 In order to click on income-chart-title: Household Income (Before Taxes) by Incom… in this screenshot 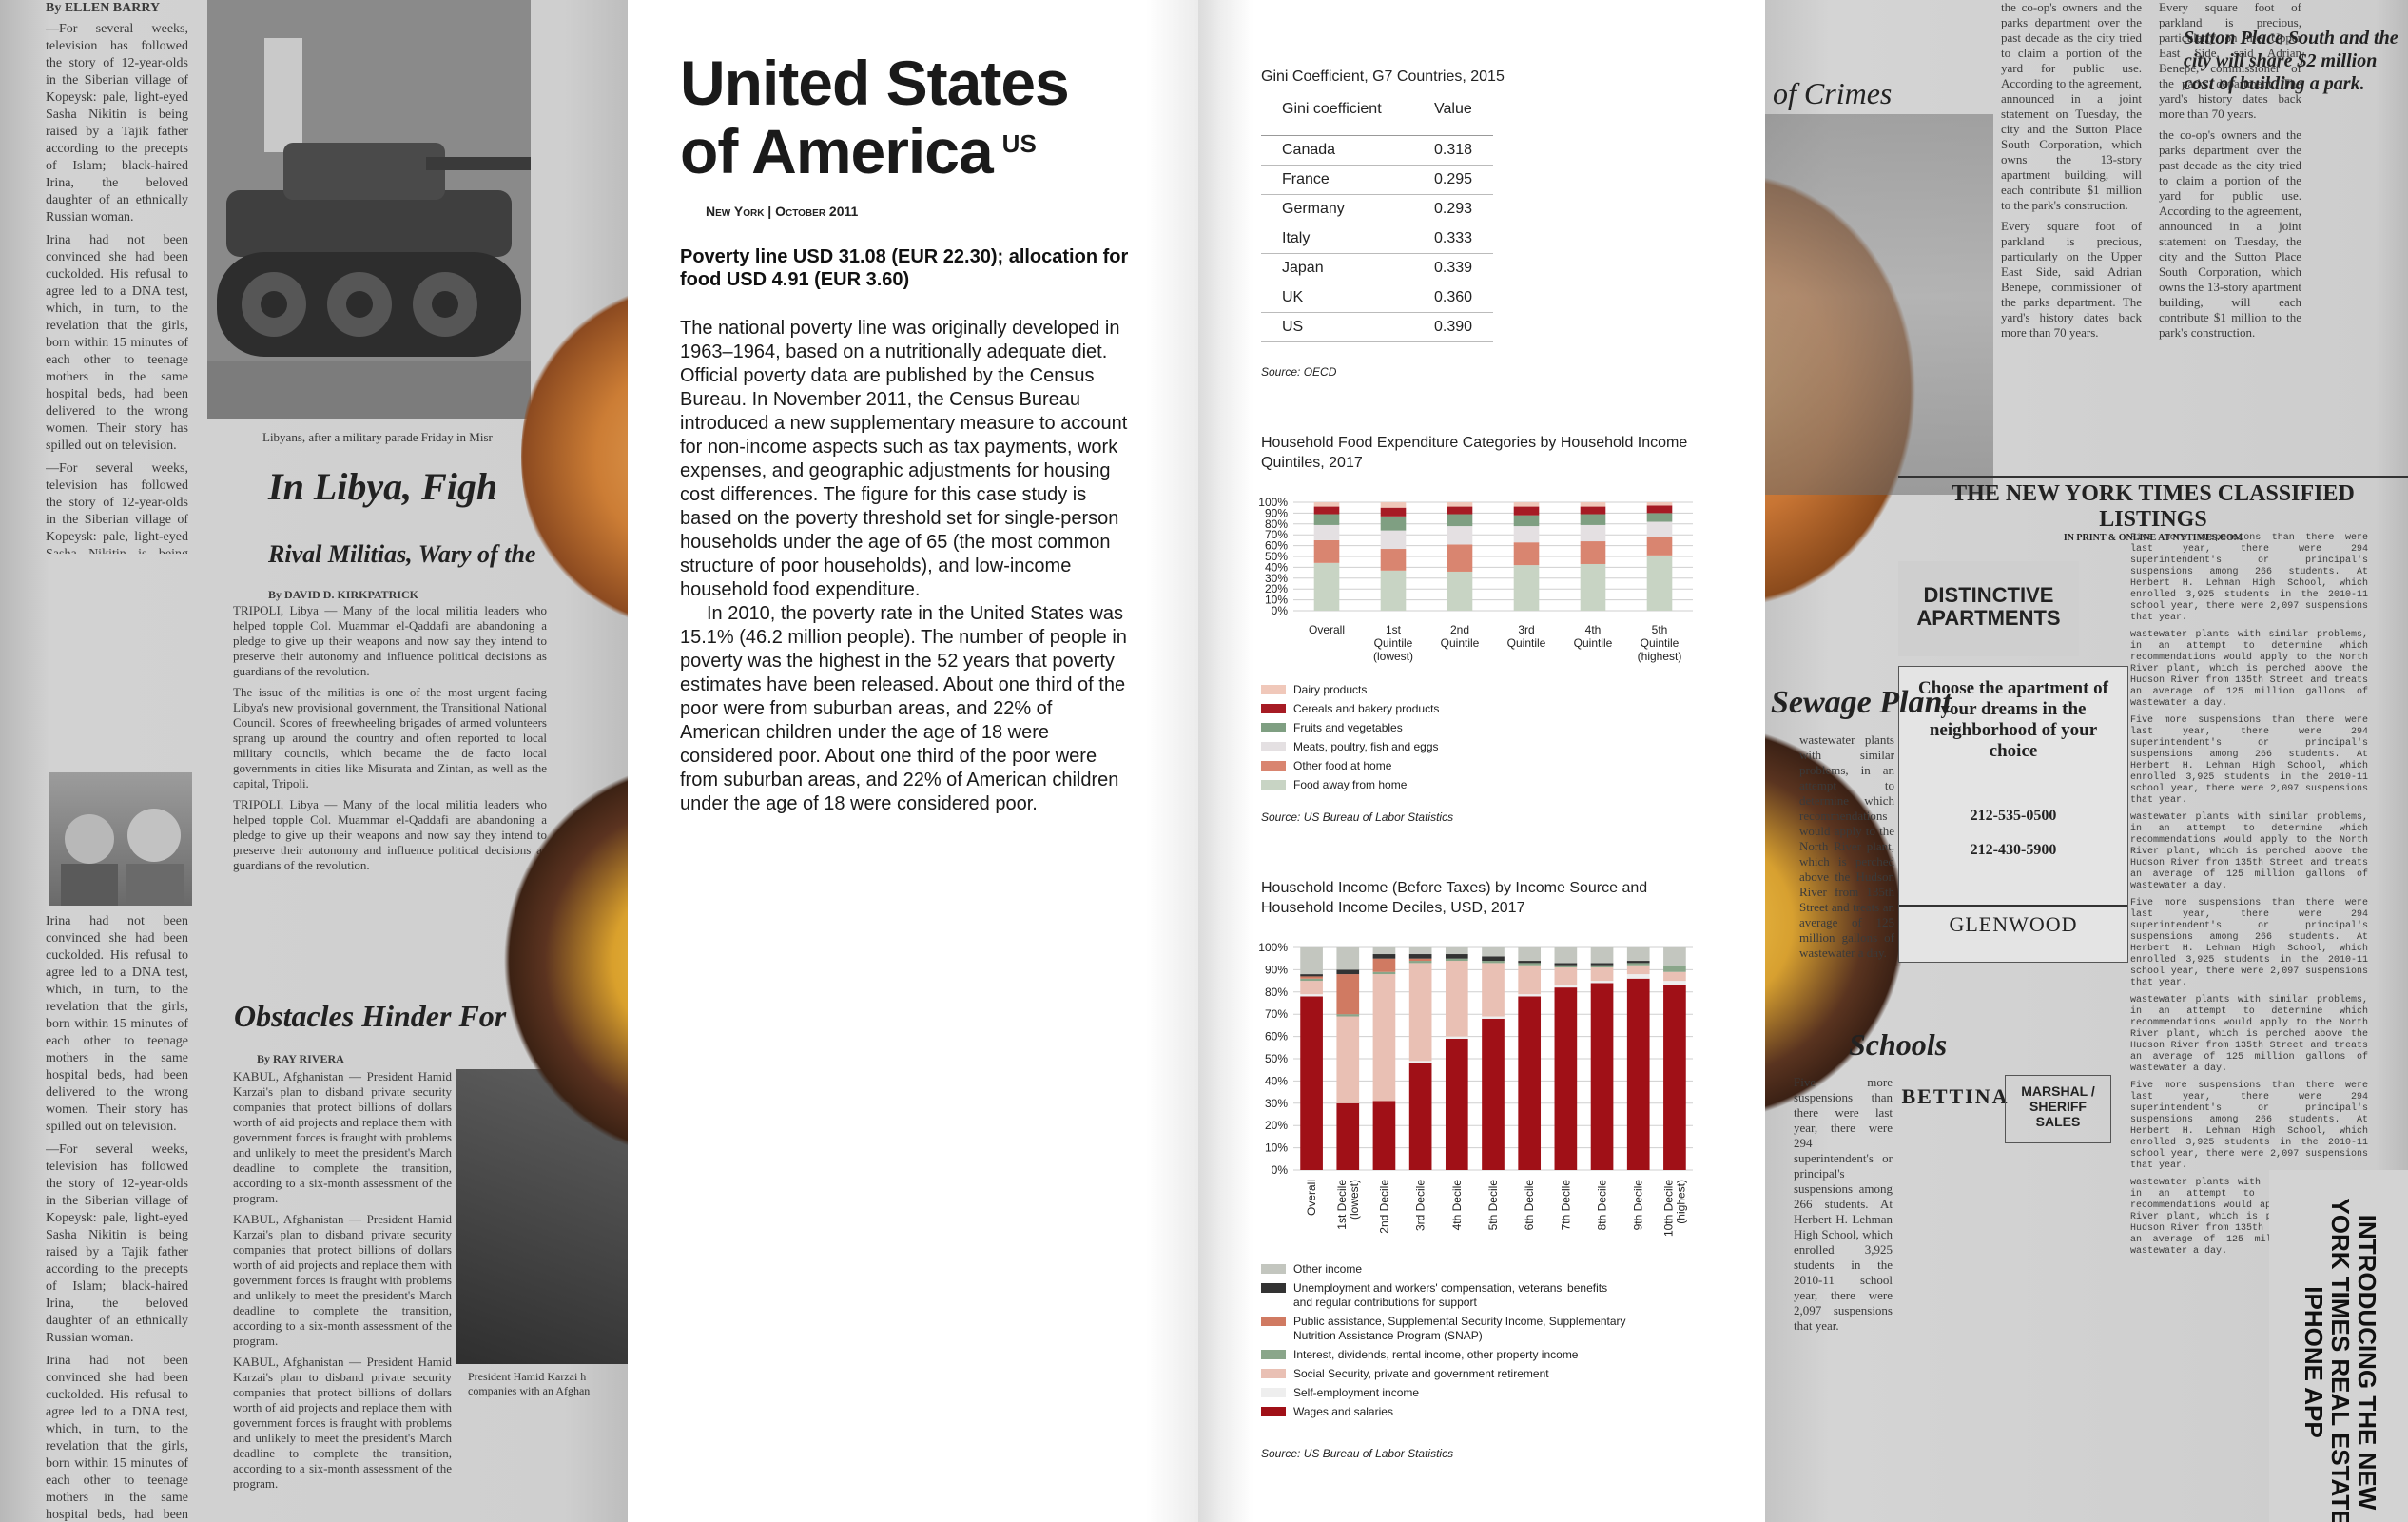, I will do `click(1455, 898)`.